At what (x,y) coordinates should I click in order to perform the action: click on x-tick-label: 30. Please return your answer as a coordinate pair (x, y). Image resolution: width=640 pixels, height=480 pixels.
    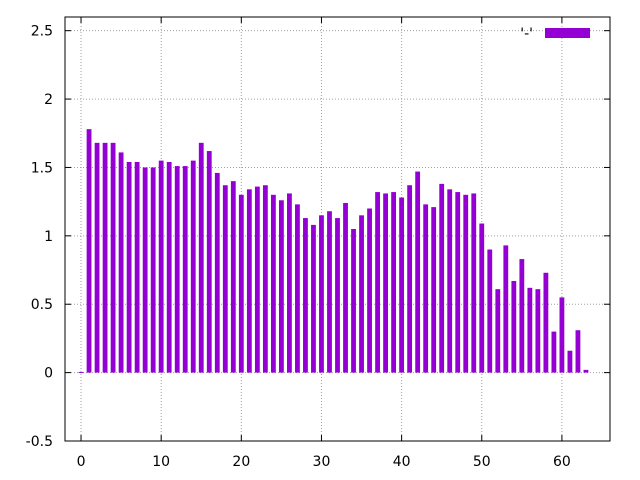
    Looking at the image, I should click on (322, 462).